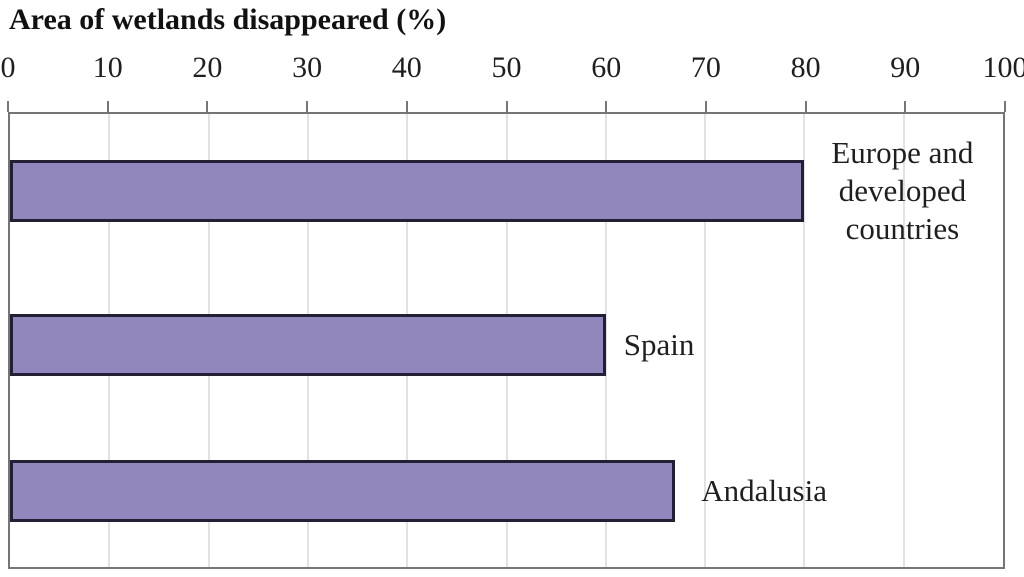 This screenshot has height=577, width=1024. What do you see at coordinates (905, 67) in the screenshot?
I see `x-tick-label: 90` at bounding box center [905, 67].